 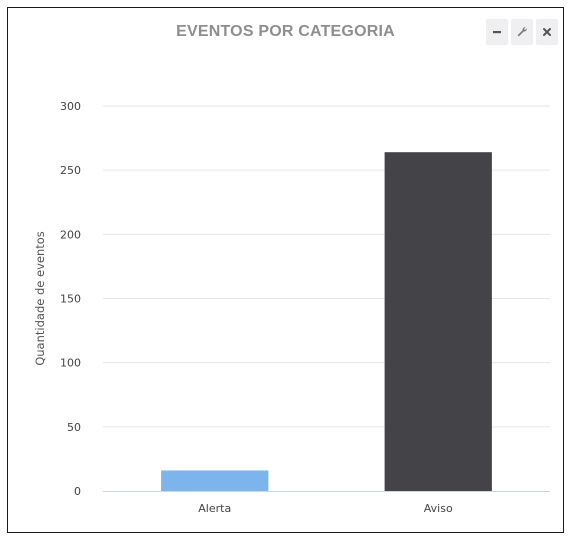 I want to click on settings-button, so click(x=522, y=32).